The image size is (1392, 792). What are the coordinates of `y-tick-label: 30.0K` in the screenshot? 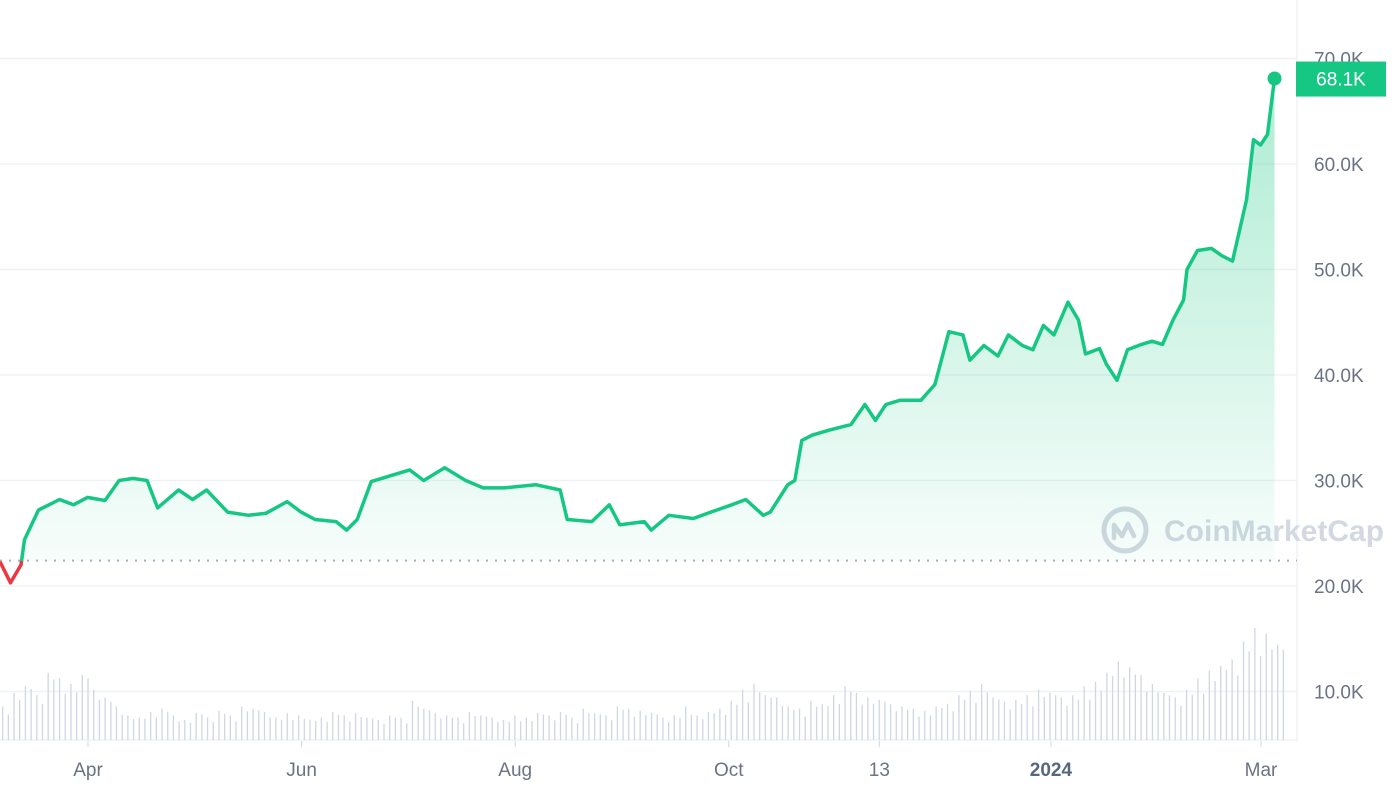 It's located at (1339, 482).